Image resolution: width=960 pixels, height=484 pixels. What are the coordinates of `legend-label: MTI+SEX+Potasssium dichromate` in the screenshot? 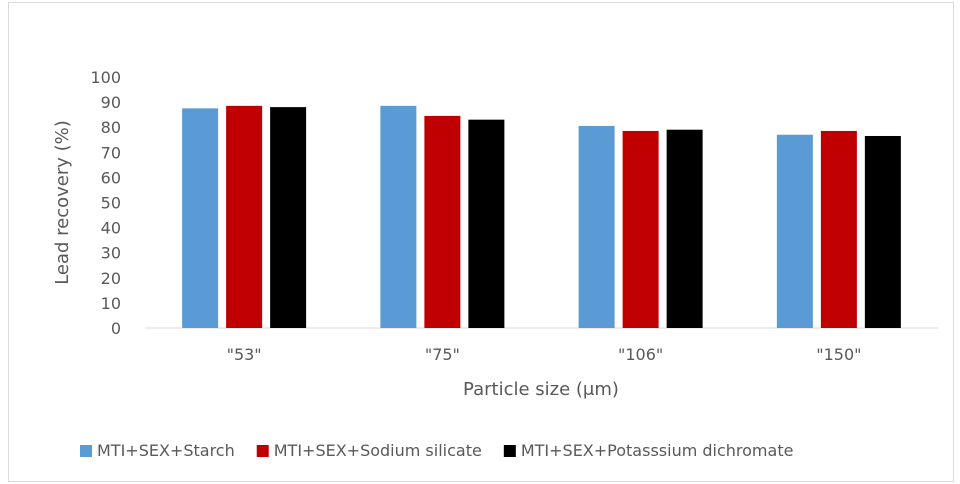 It's located at (657, 450).